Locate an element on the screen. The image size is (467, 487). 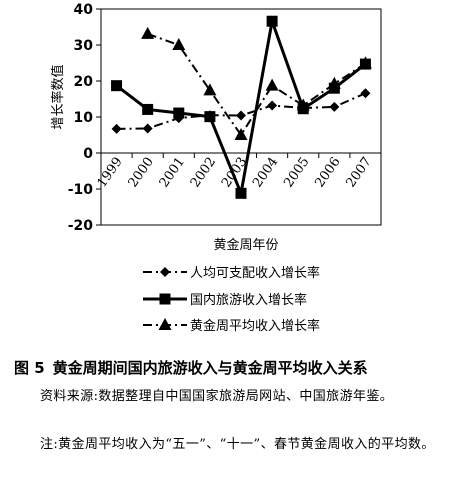
legend-item-2: 国内旅游收入增长率 is located at coordinates (225, 300).